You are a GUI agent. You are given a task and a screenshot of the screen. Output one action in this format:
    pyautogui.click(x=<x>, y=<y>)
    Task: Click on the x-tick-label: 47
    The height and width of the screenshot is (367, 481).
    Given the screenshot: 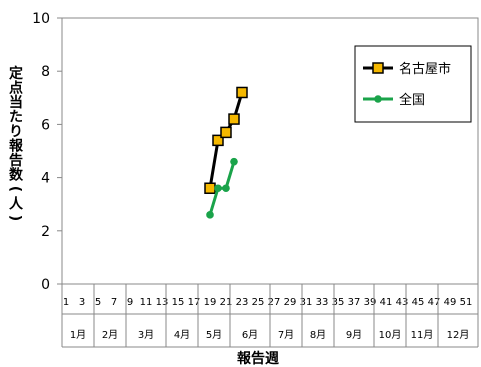 What is the action you would take?
    pyautogui.click(x=434, y=302)
    